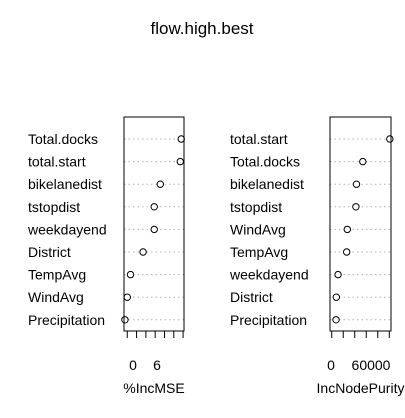 This screenshot has height=418, width=405. I want to click on x-axis-label: %IncMSE, so click(153, 388).